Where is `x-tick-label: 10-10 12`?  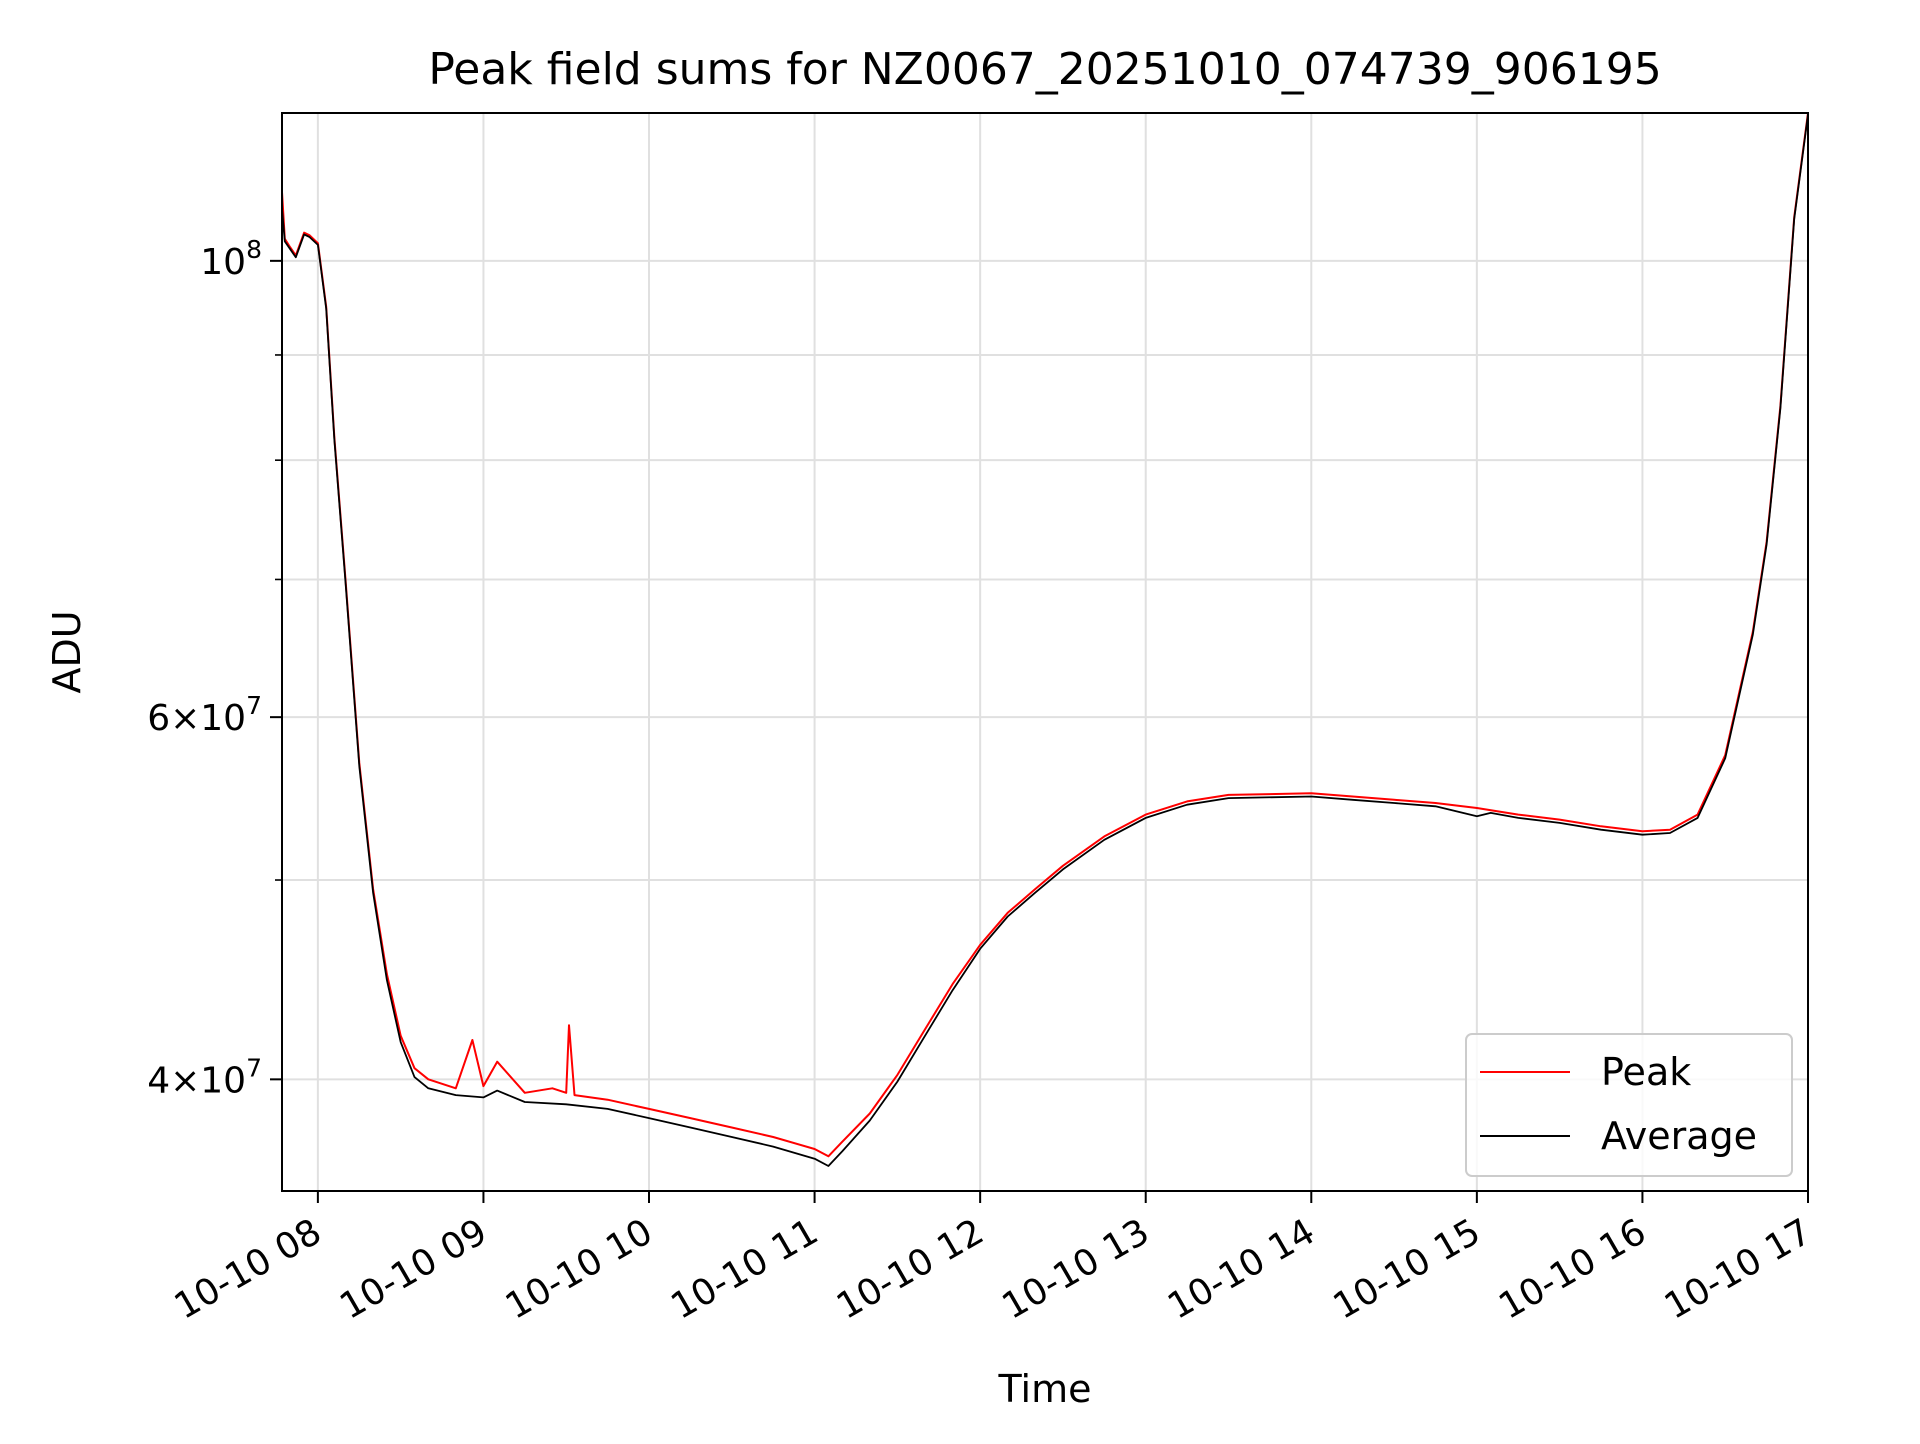 x-tick-label: 10-10 12 is located at coordinates (910, 1269).